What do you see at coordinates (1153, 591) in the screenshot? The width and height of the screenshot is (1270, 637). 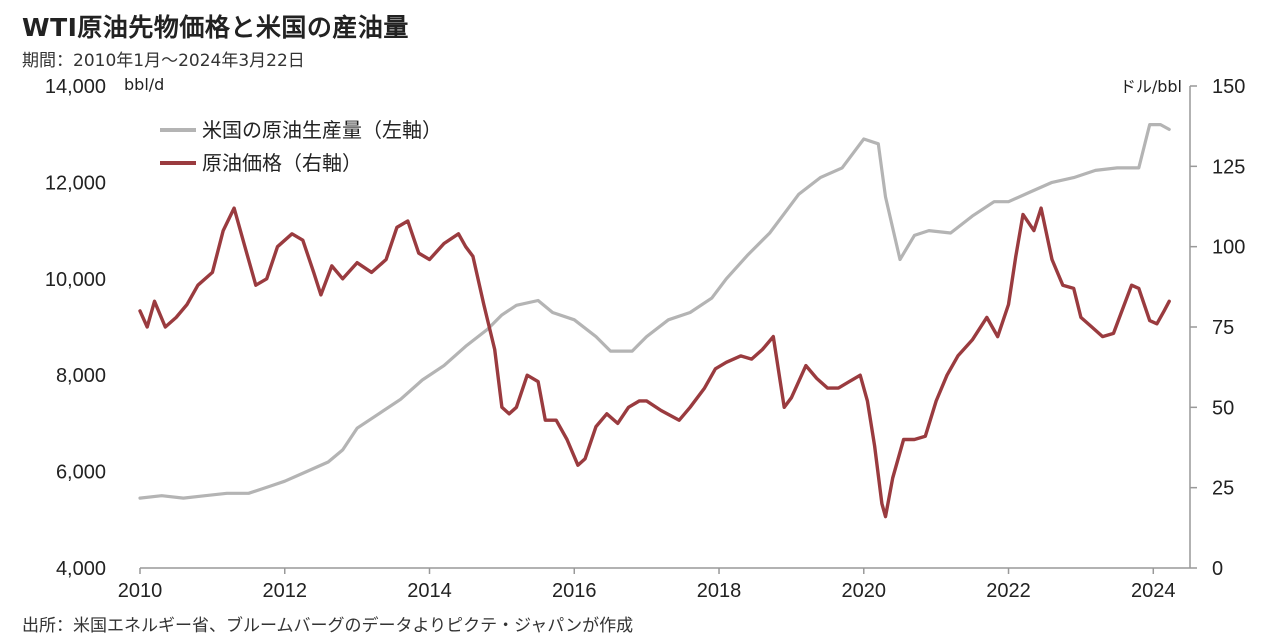 I see `x-tick-label: 2024` at bounding box center [1153, 591].